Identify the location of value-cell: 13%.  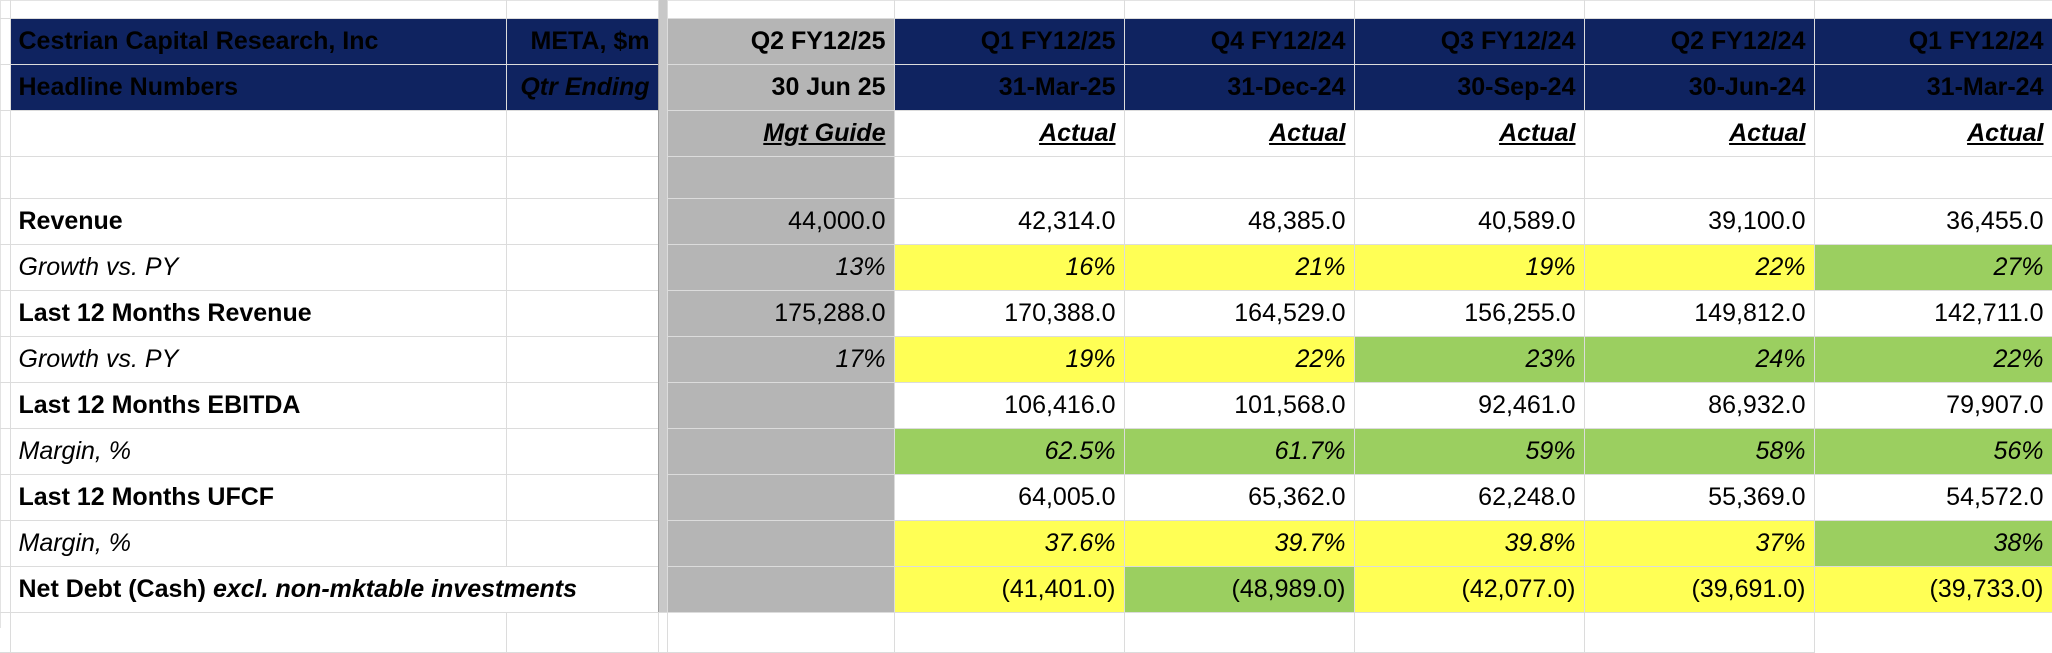
(781, 267).